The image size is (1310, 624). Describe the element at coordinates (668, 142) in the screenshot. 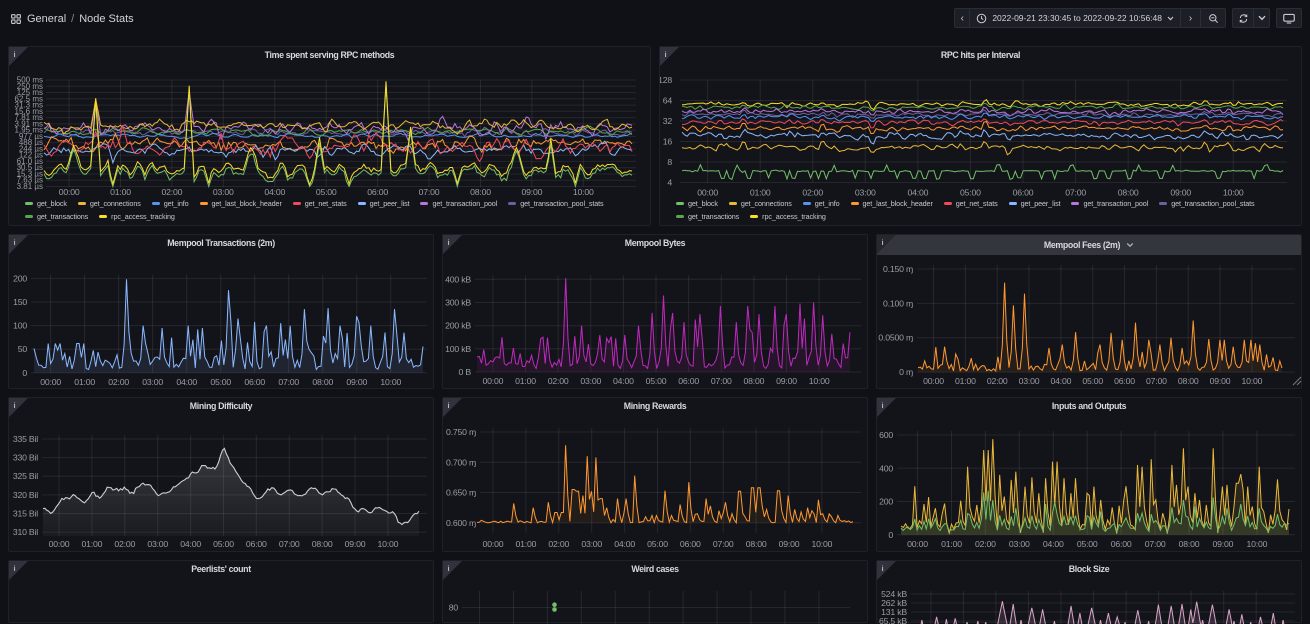

I see `svg-text: 16` at that location.